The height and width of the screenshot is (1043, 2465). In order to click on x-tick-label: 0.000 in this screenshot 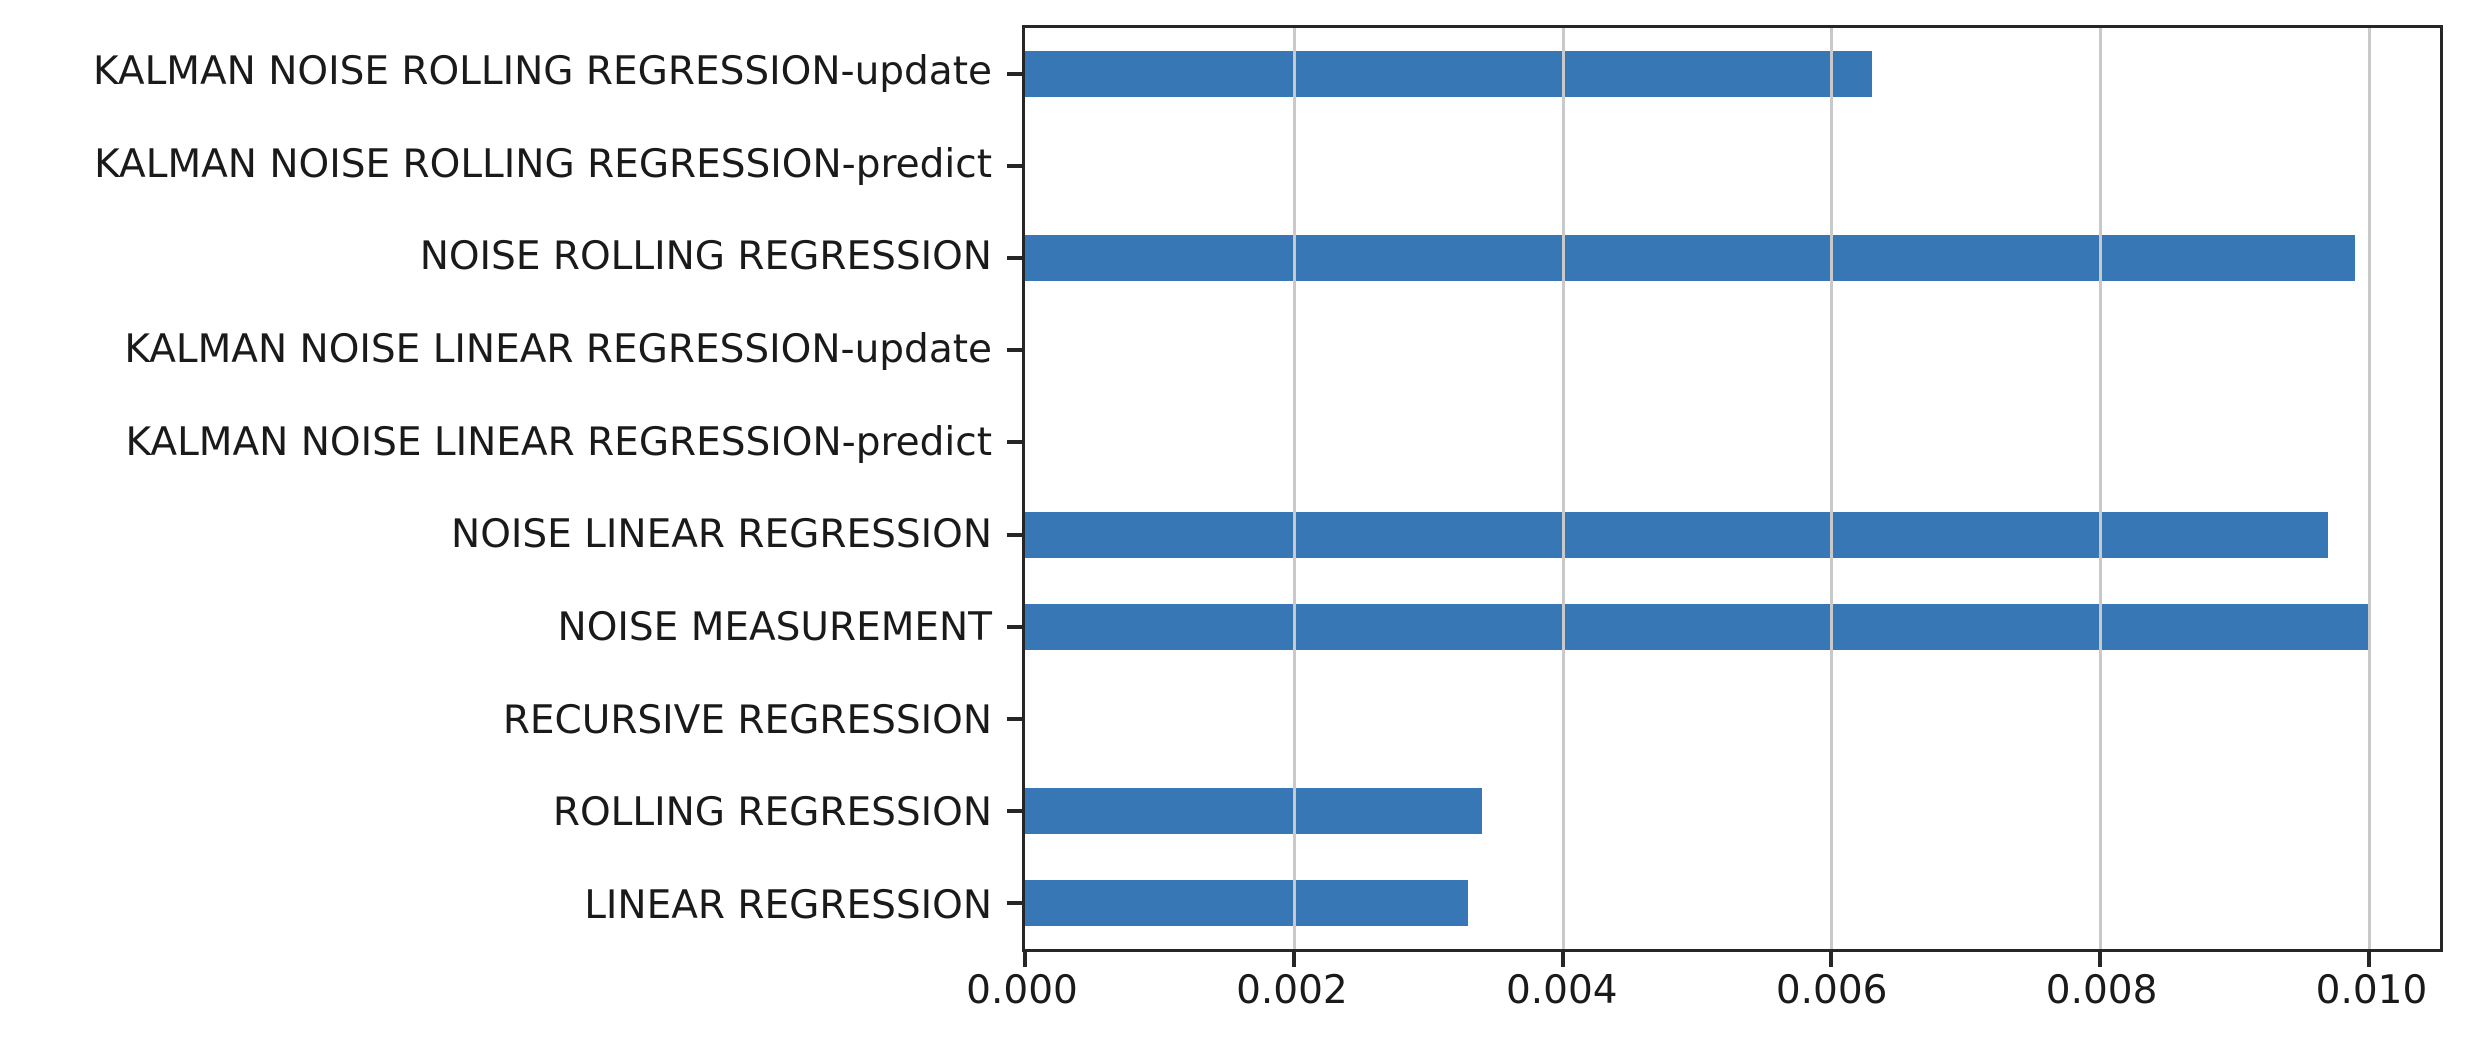, I will do `click(1022, 990)`.